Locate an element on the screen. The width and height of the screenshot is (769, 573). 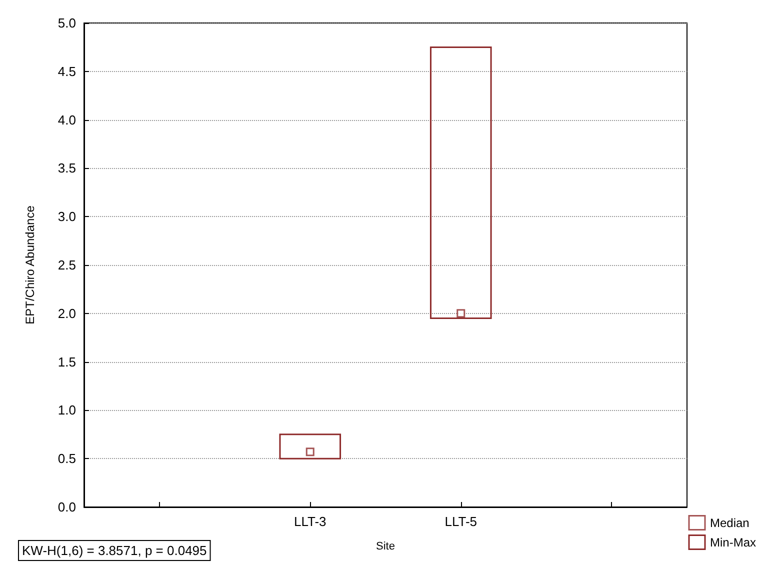
y-tick-label: 0.0 is located at coordinates (67, 507).